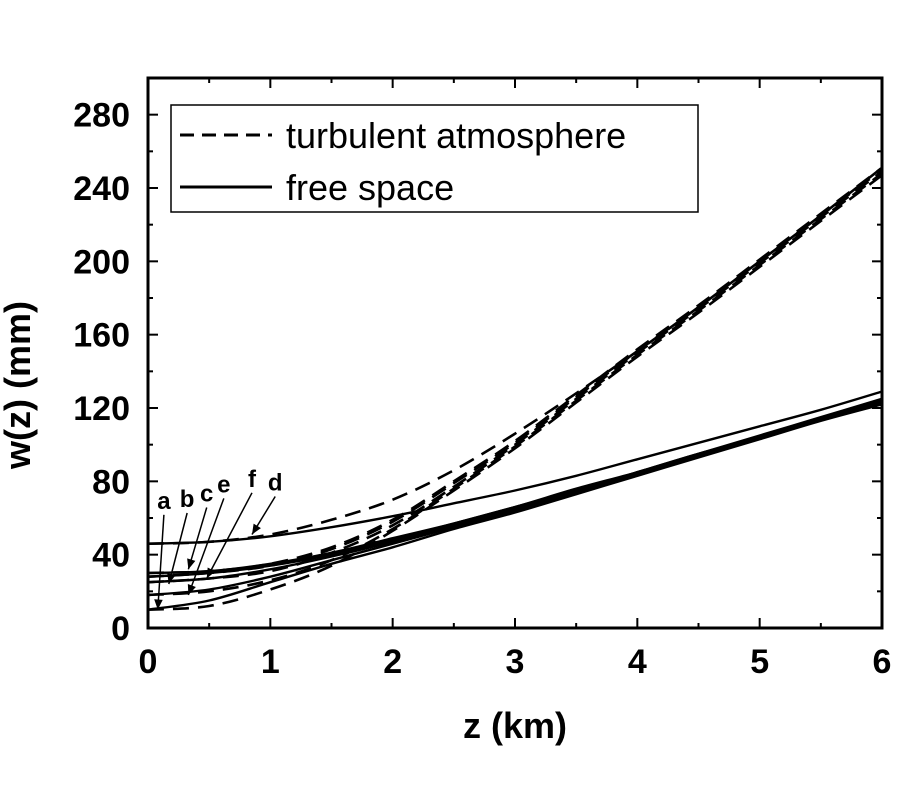 This screenshot has width=900, height=800. Describe the element at coordinates (882, 662) in the screenshot. I see `x-tick-label: 6` at that location.